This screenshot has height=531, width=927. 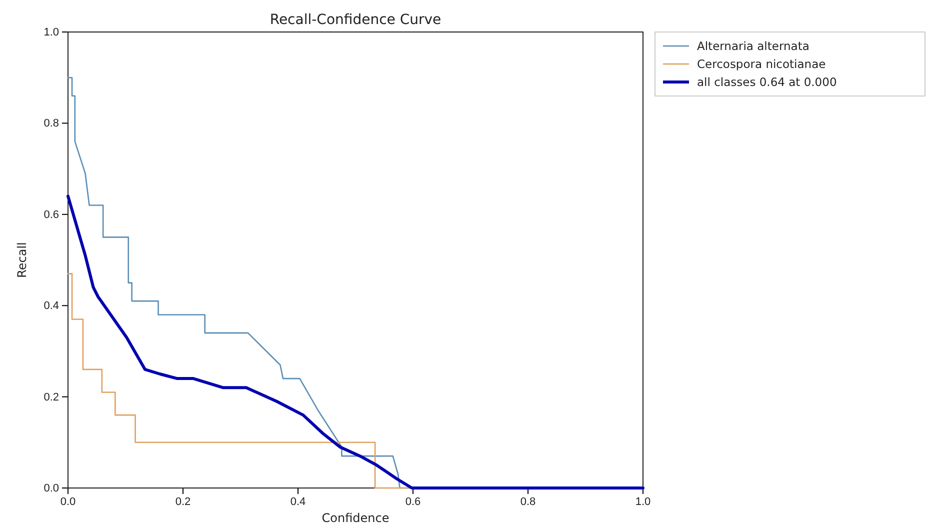 What do you see at coordinates (413, 502) in the screenshot?
I see `x-tick-label: 0.6` at bounding box center [413, 502].